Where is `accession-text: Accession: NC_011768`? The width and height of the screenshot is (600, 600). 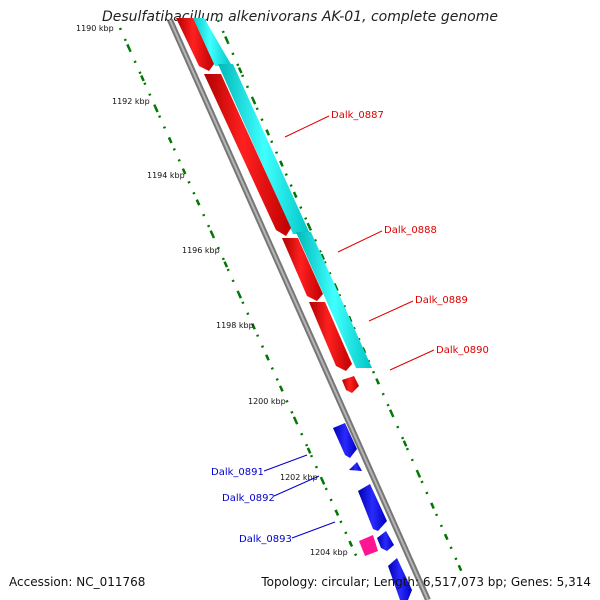
accession-text: Accession: NC_011768 is located at coordinates (77, 582).